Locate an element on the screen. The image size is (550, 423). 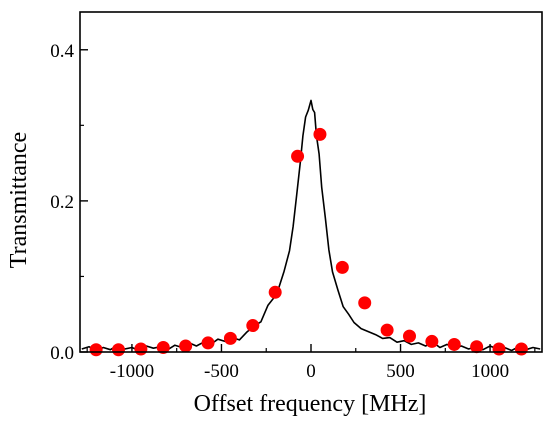
x-tick-label: 500 is located at coordinates (400, 371).